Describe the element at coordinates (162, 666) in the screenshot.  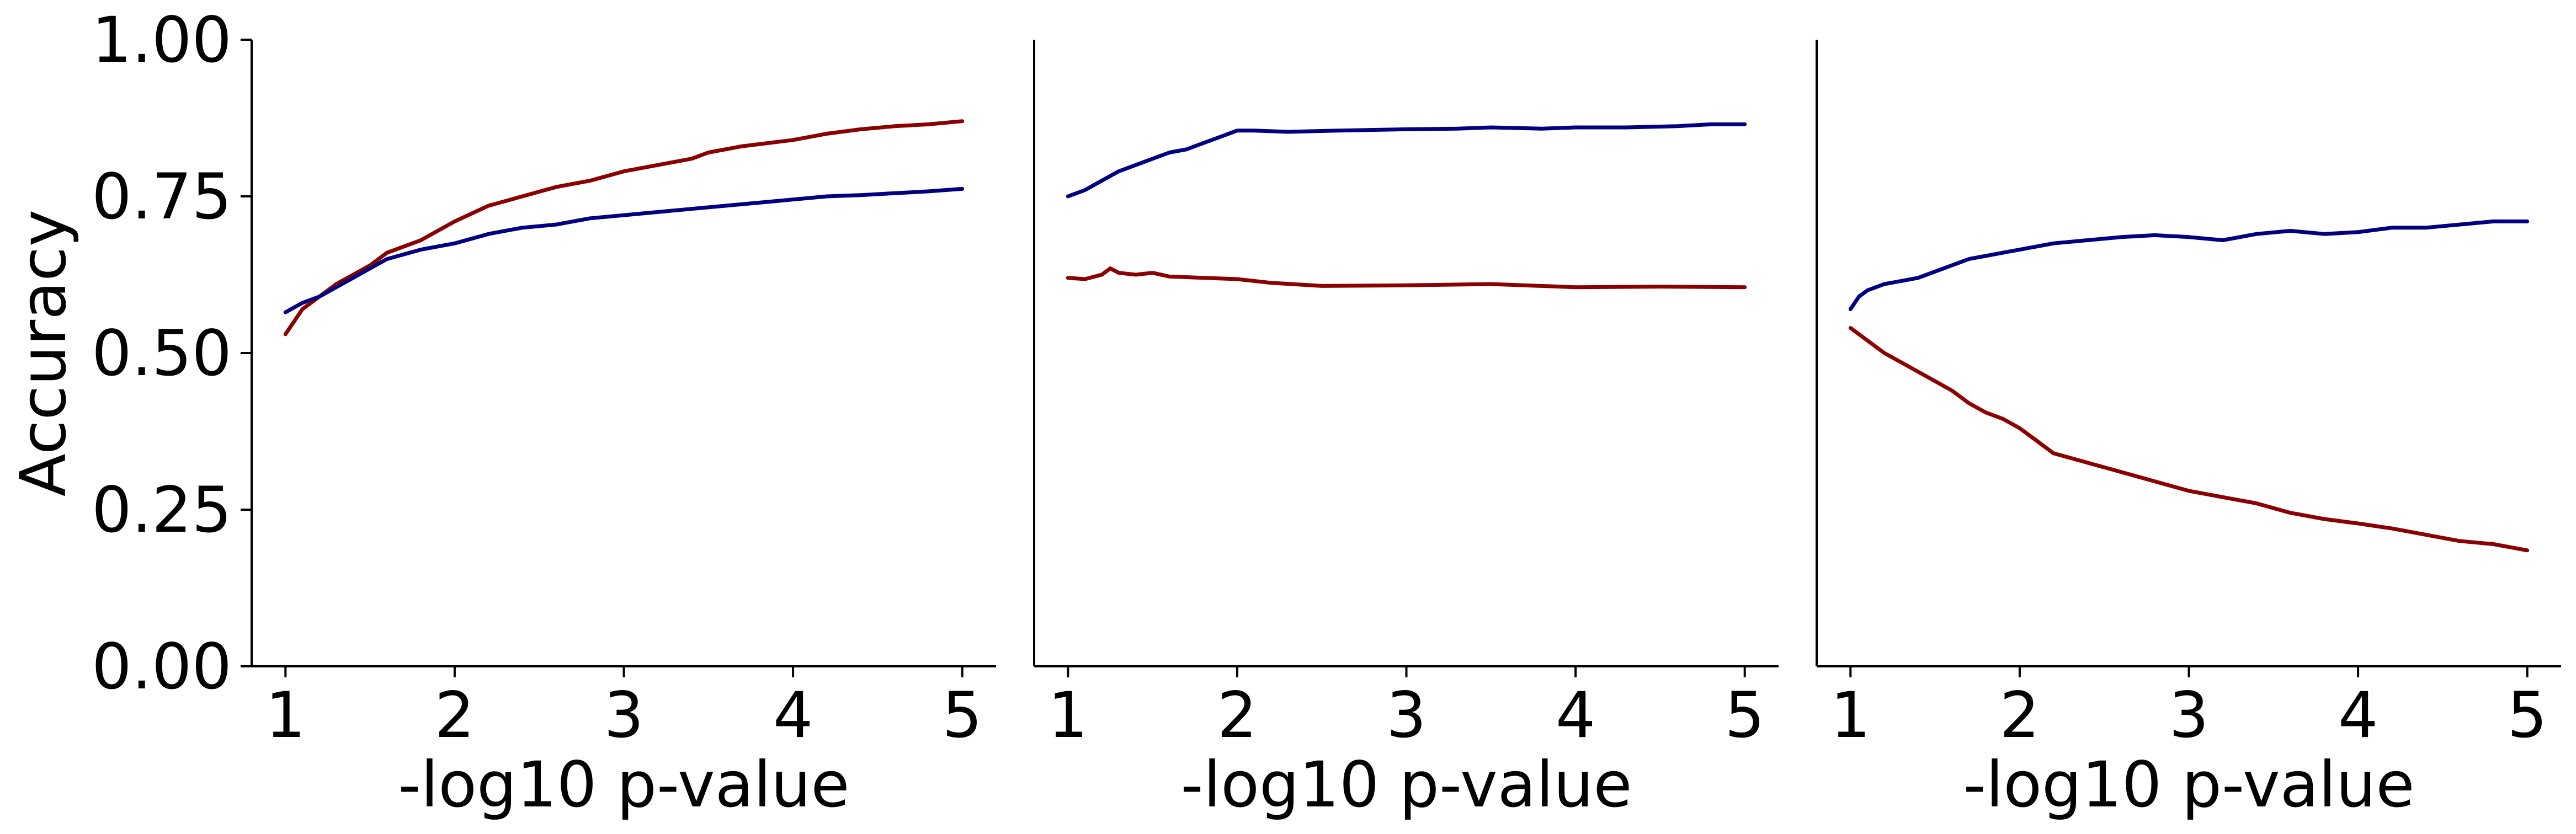
I see `y-tick-label: 0.00` at that location.